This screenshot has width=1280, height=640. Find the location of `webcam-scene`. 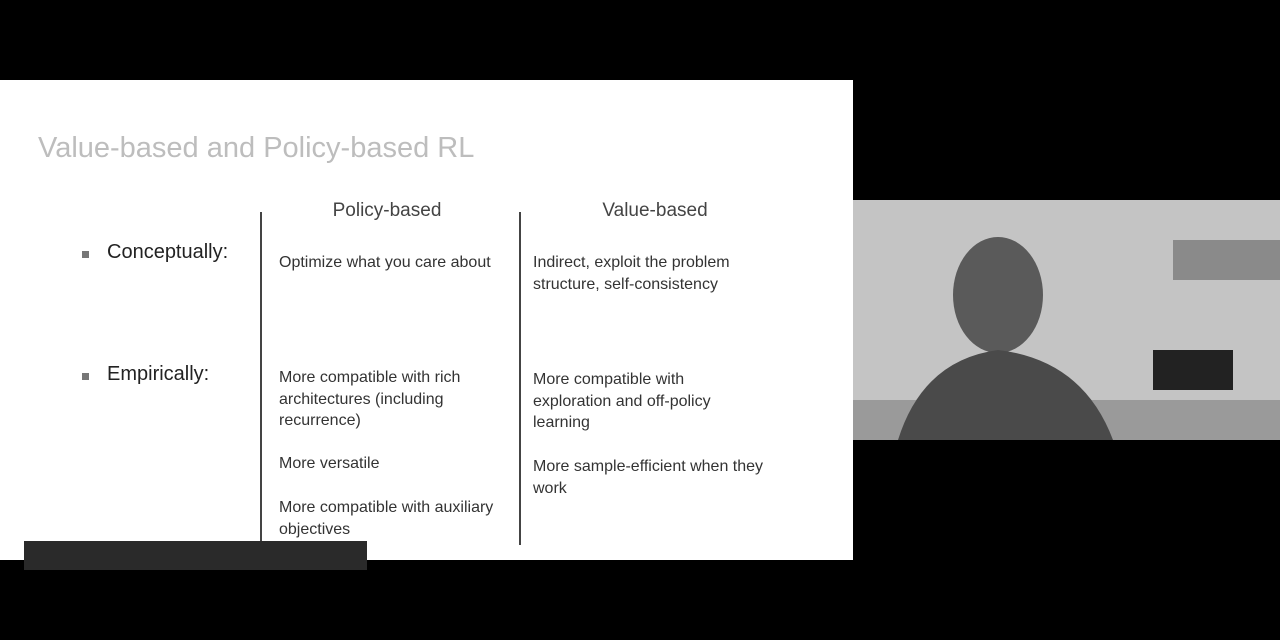

webcam-scene is located at coordinates (1066, 320).